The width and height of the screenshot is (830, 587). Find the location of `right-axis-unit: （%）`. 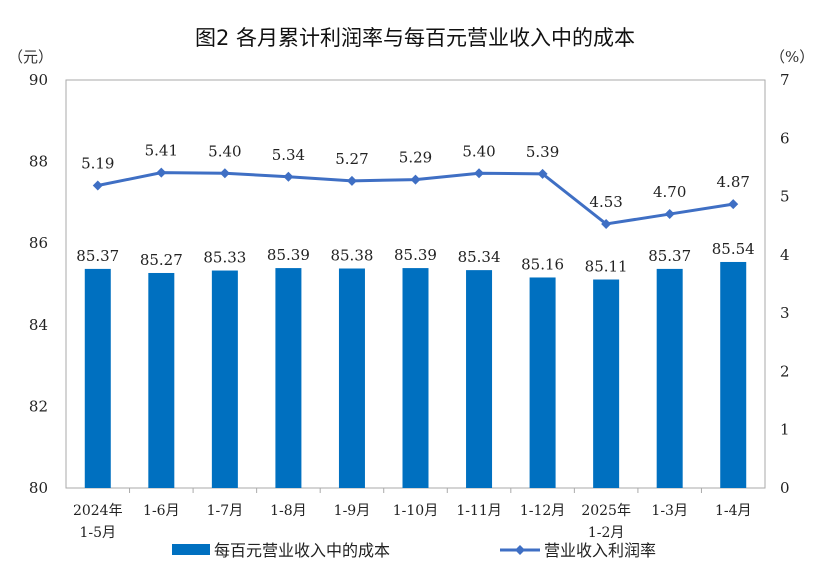

right-axis-unit: （%） is located at coordinates (792, 57).